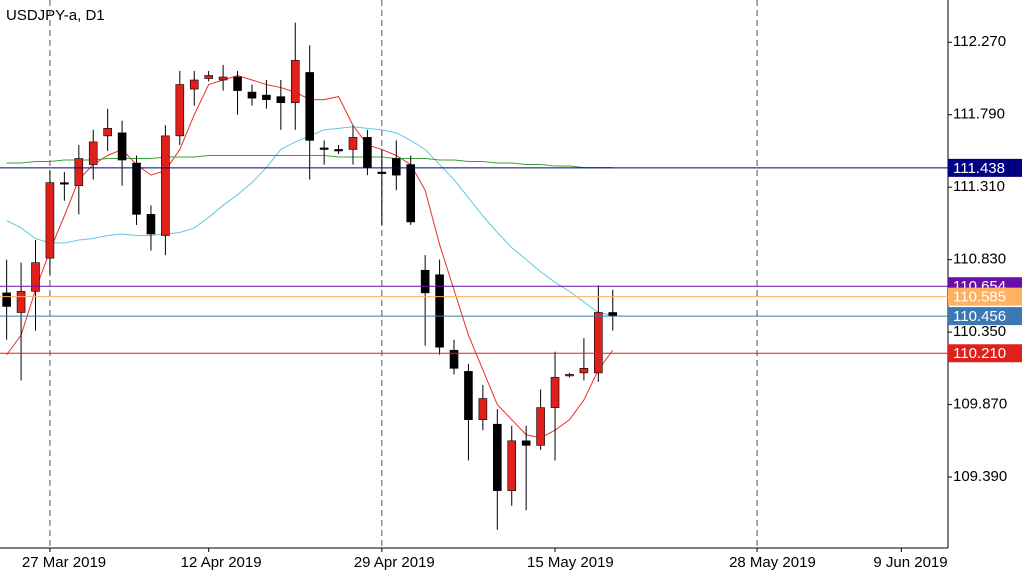 The image size is (1024, 577). Describe the element at coordinates (979, 168) in the screenshot. I see `price-label: 111.438` at that location.